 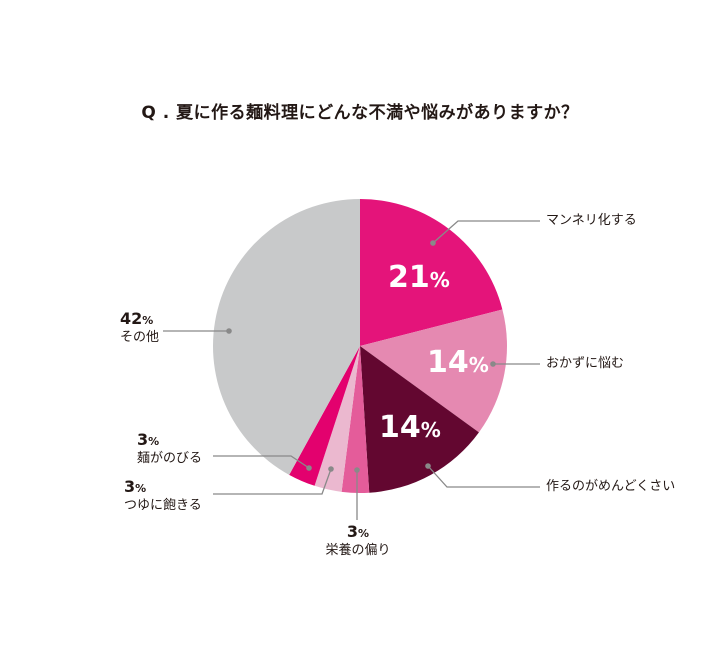 What do you see at coordinates (272, 481) in the screenshot?
I see `leader-line-s4` at bounding box center [272, 481].